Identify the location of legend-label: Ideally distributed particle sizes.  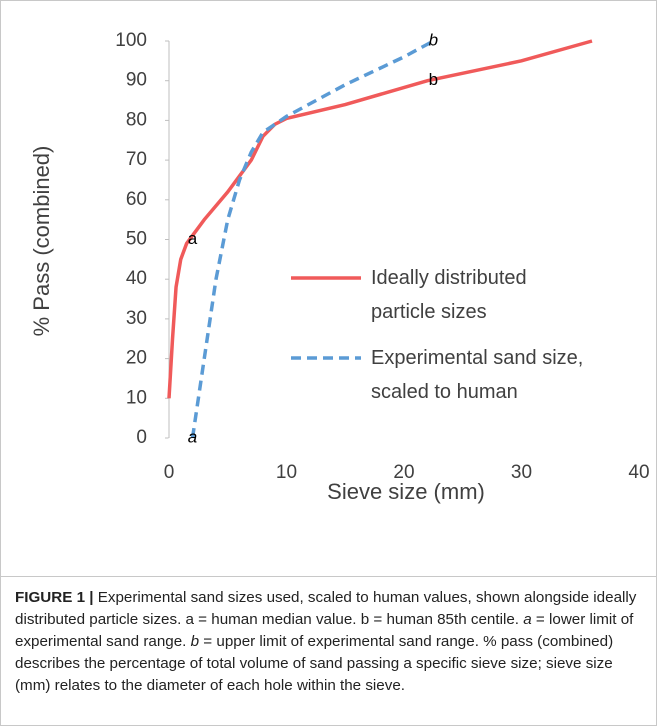
(449, 295).